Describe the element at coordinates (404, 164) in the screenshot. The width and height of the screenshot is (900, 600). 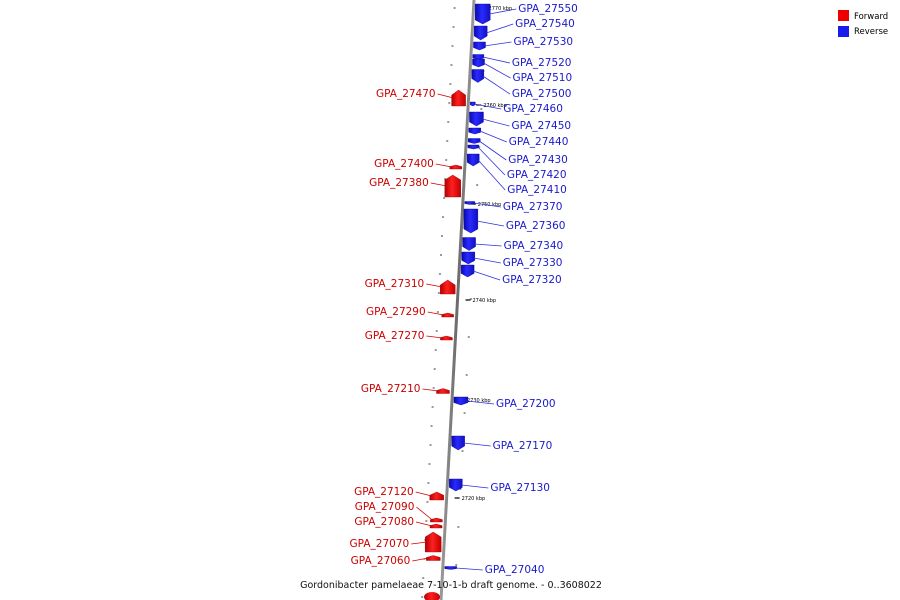
I see `forward-gene-label: GPA_27400` at that location.